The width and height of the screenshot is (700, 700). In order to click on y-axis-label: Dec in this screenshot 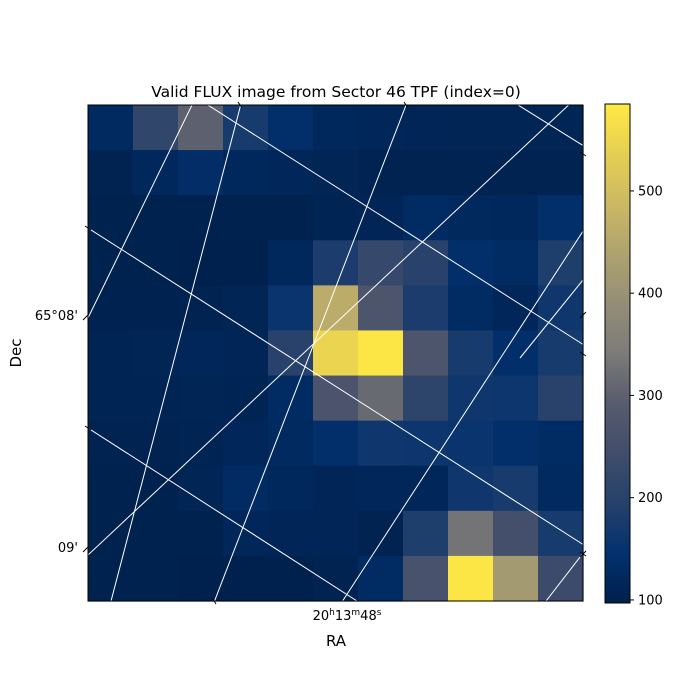, I will do `click(16, 352)`.